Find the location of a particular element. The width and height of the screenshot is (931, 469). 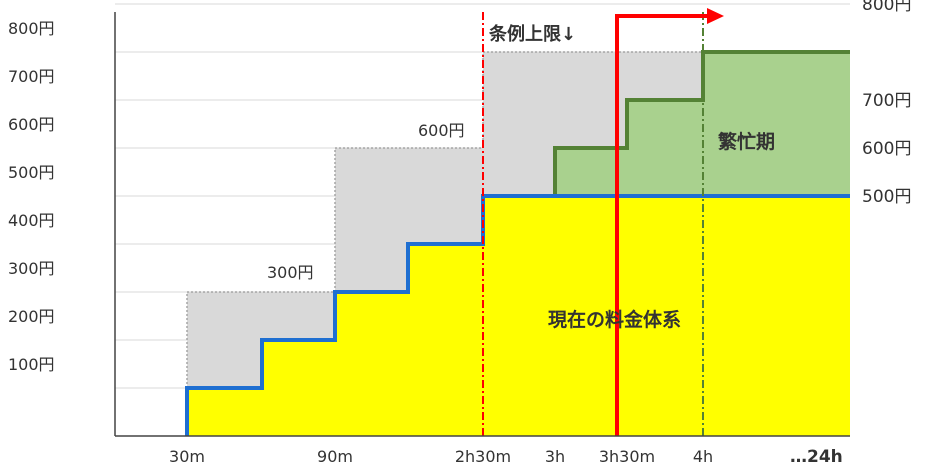

red-arrowhead is located at coordinates (715, 16).